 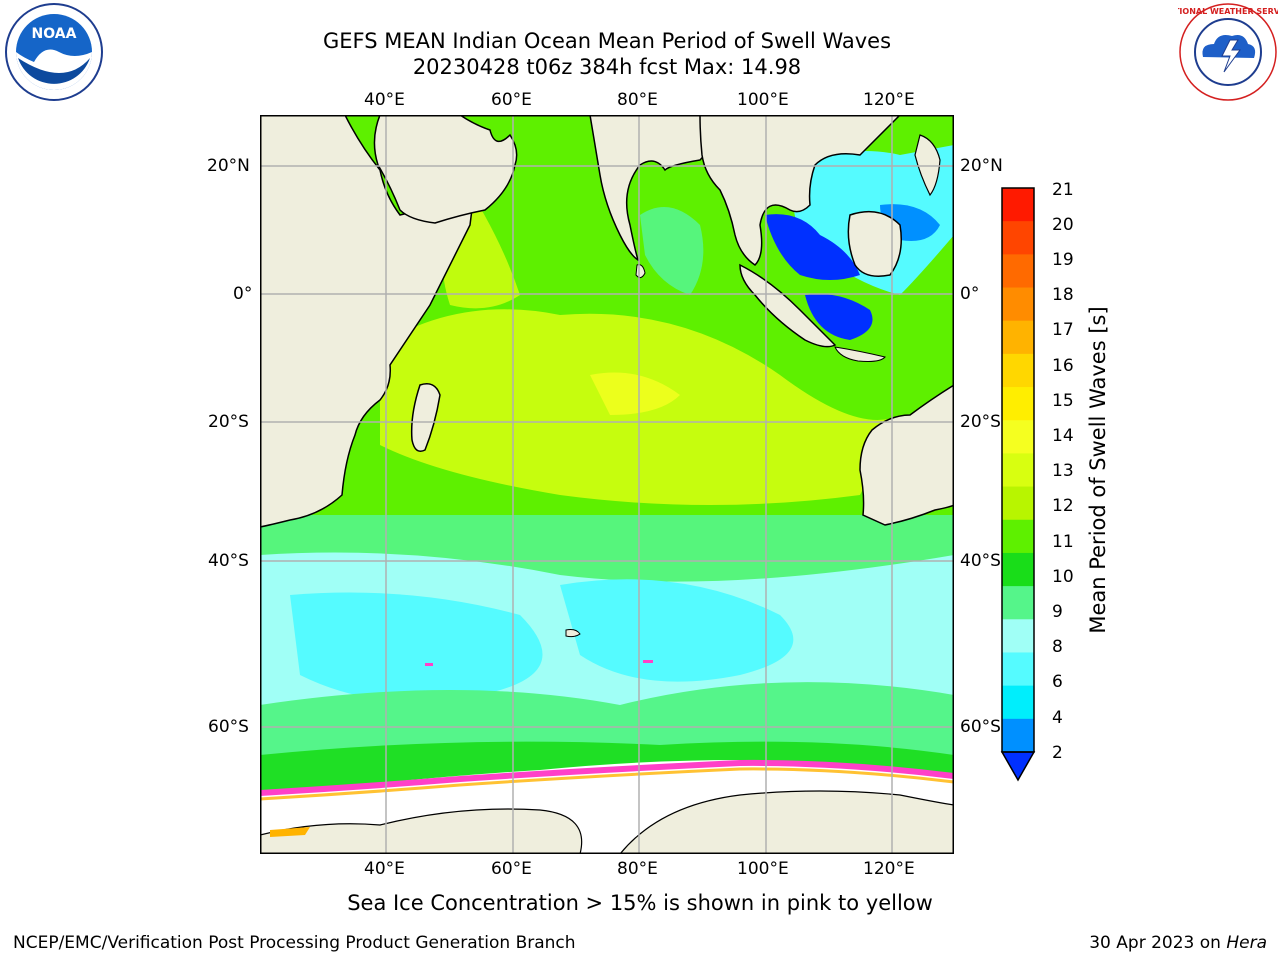 What do you see at coordinates (384, 869) in the screenshot?
I see `lon-tick-bottom-40e: 40°E` at bounding box center [384, 869].